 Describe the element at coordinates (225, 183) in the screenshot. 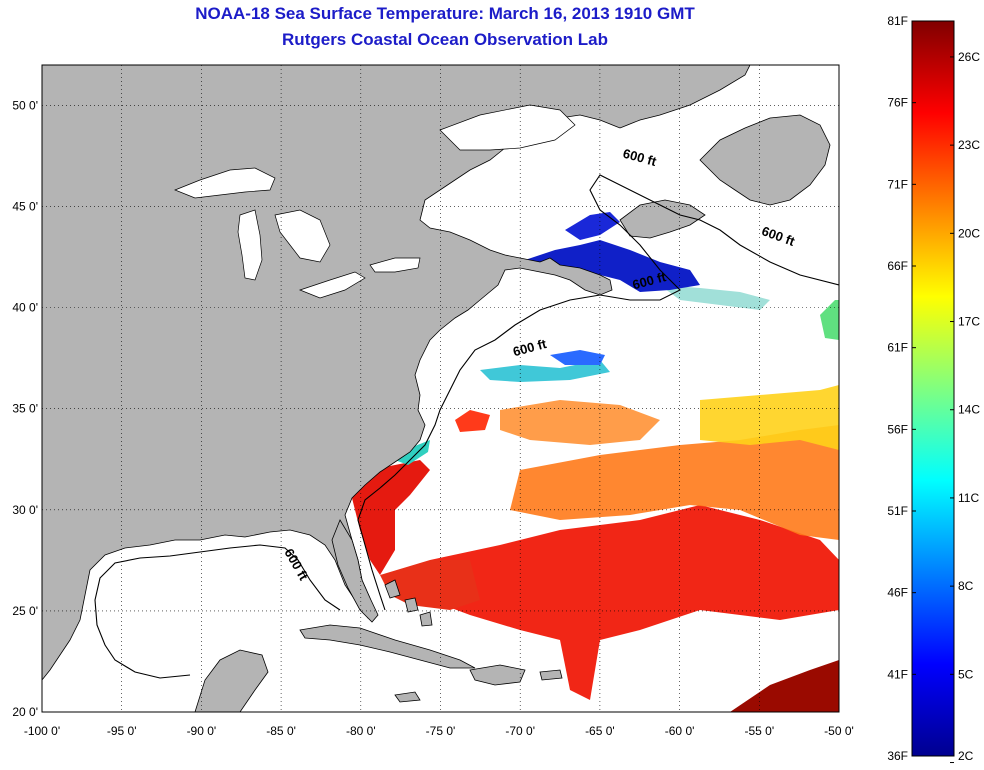

I see `lake-superior` at that location.